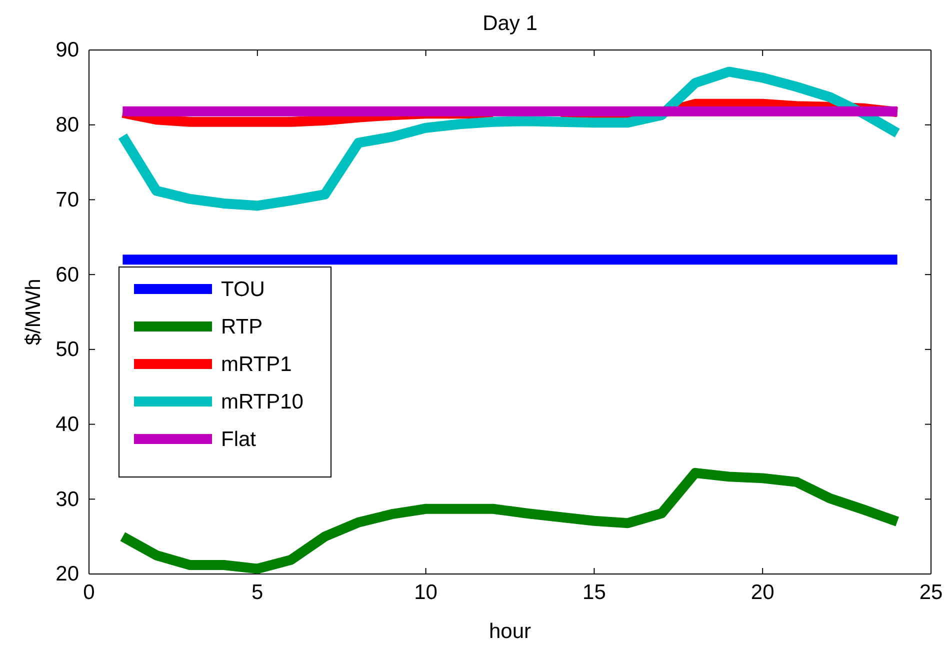 This screenshot has height=648, width=947. Describe the element at coordinates (510, 23) in the screenshot. I see `chart-title: Day 1` at that location.